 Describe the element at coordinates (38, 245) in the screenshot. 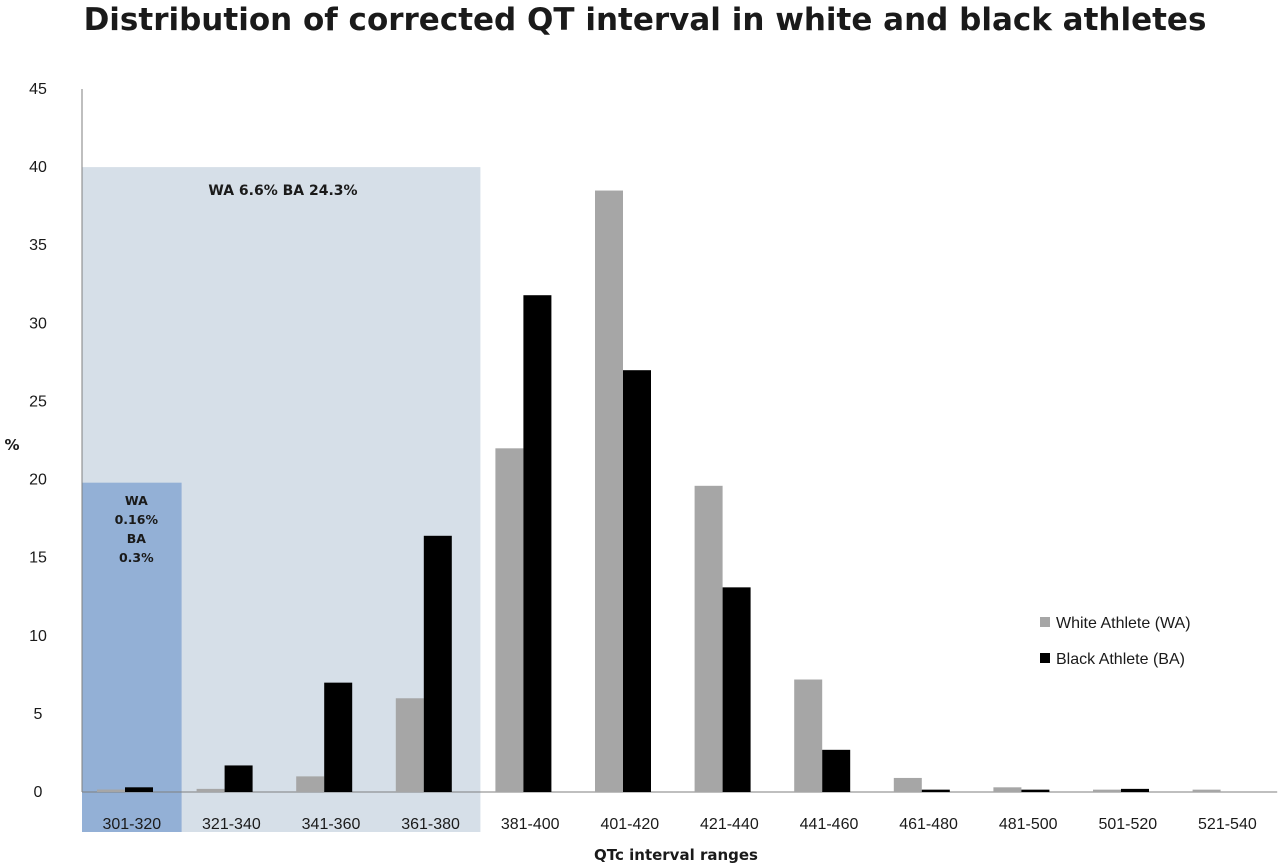

I see `y-tick-label: 35` at that location.